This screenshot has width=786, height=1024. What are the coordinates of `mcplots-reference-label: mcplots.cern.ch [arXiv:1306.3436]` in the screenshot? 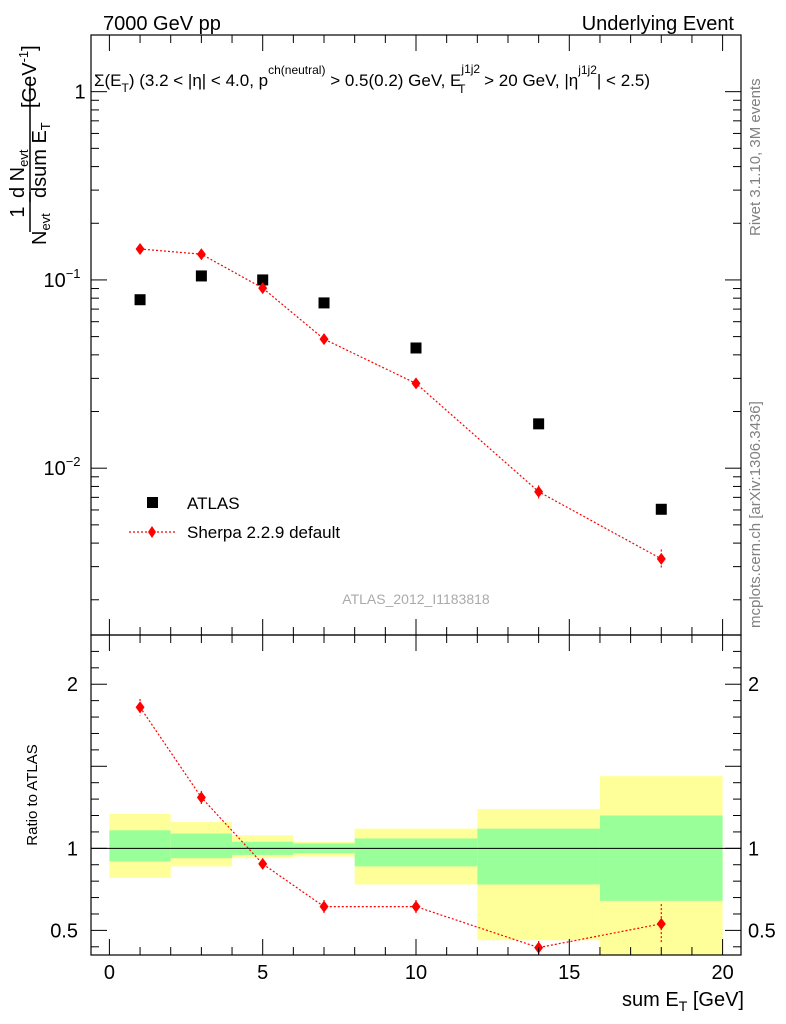 It's located at (755, 514).